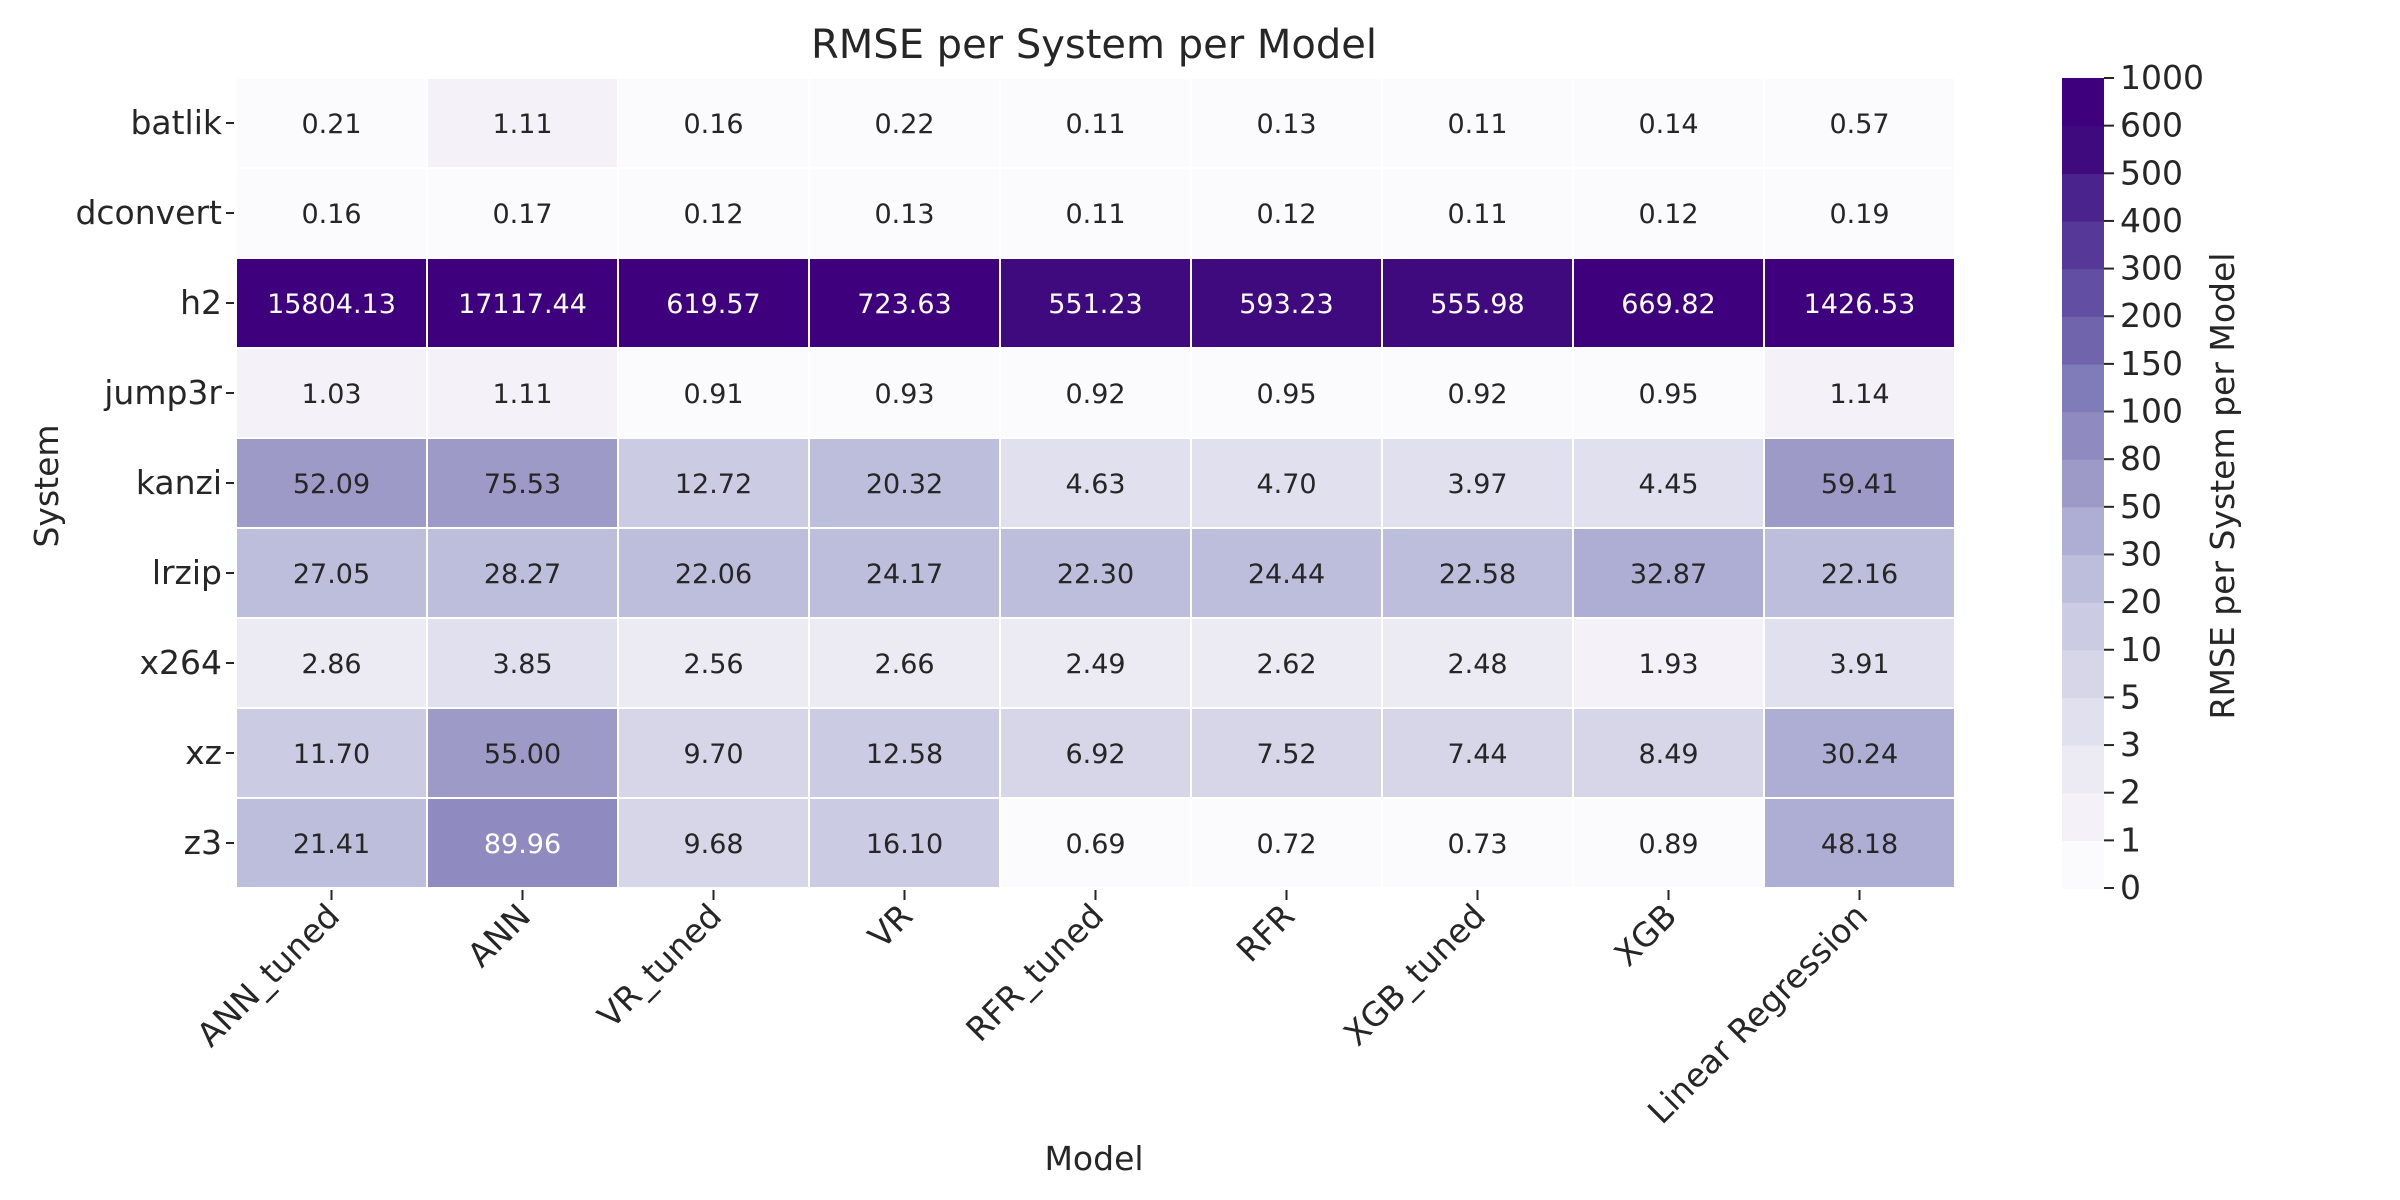  I want to click on cell-value-label: 1.11, so click(522, 124).